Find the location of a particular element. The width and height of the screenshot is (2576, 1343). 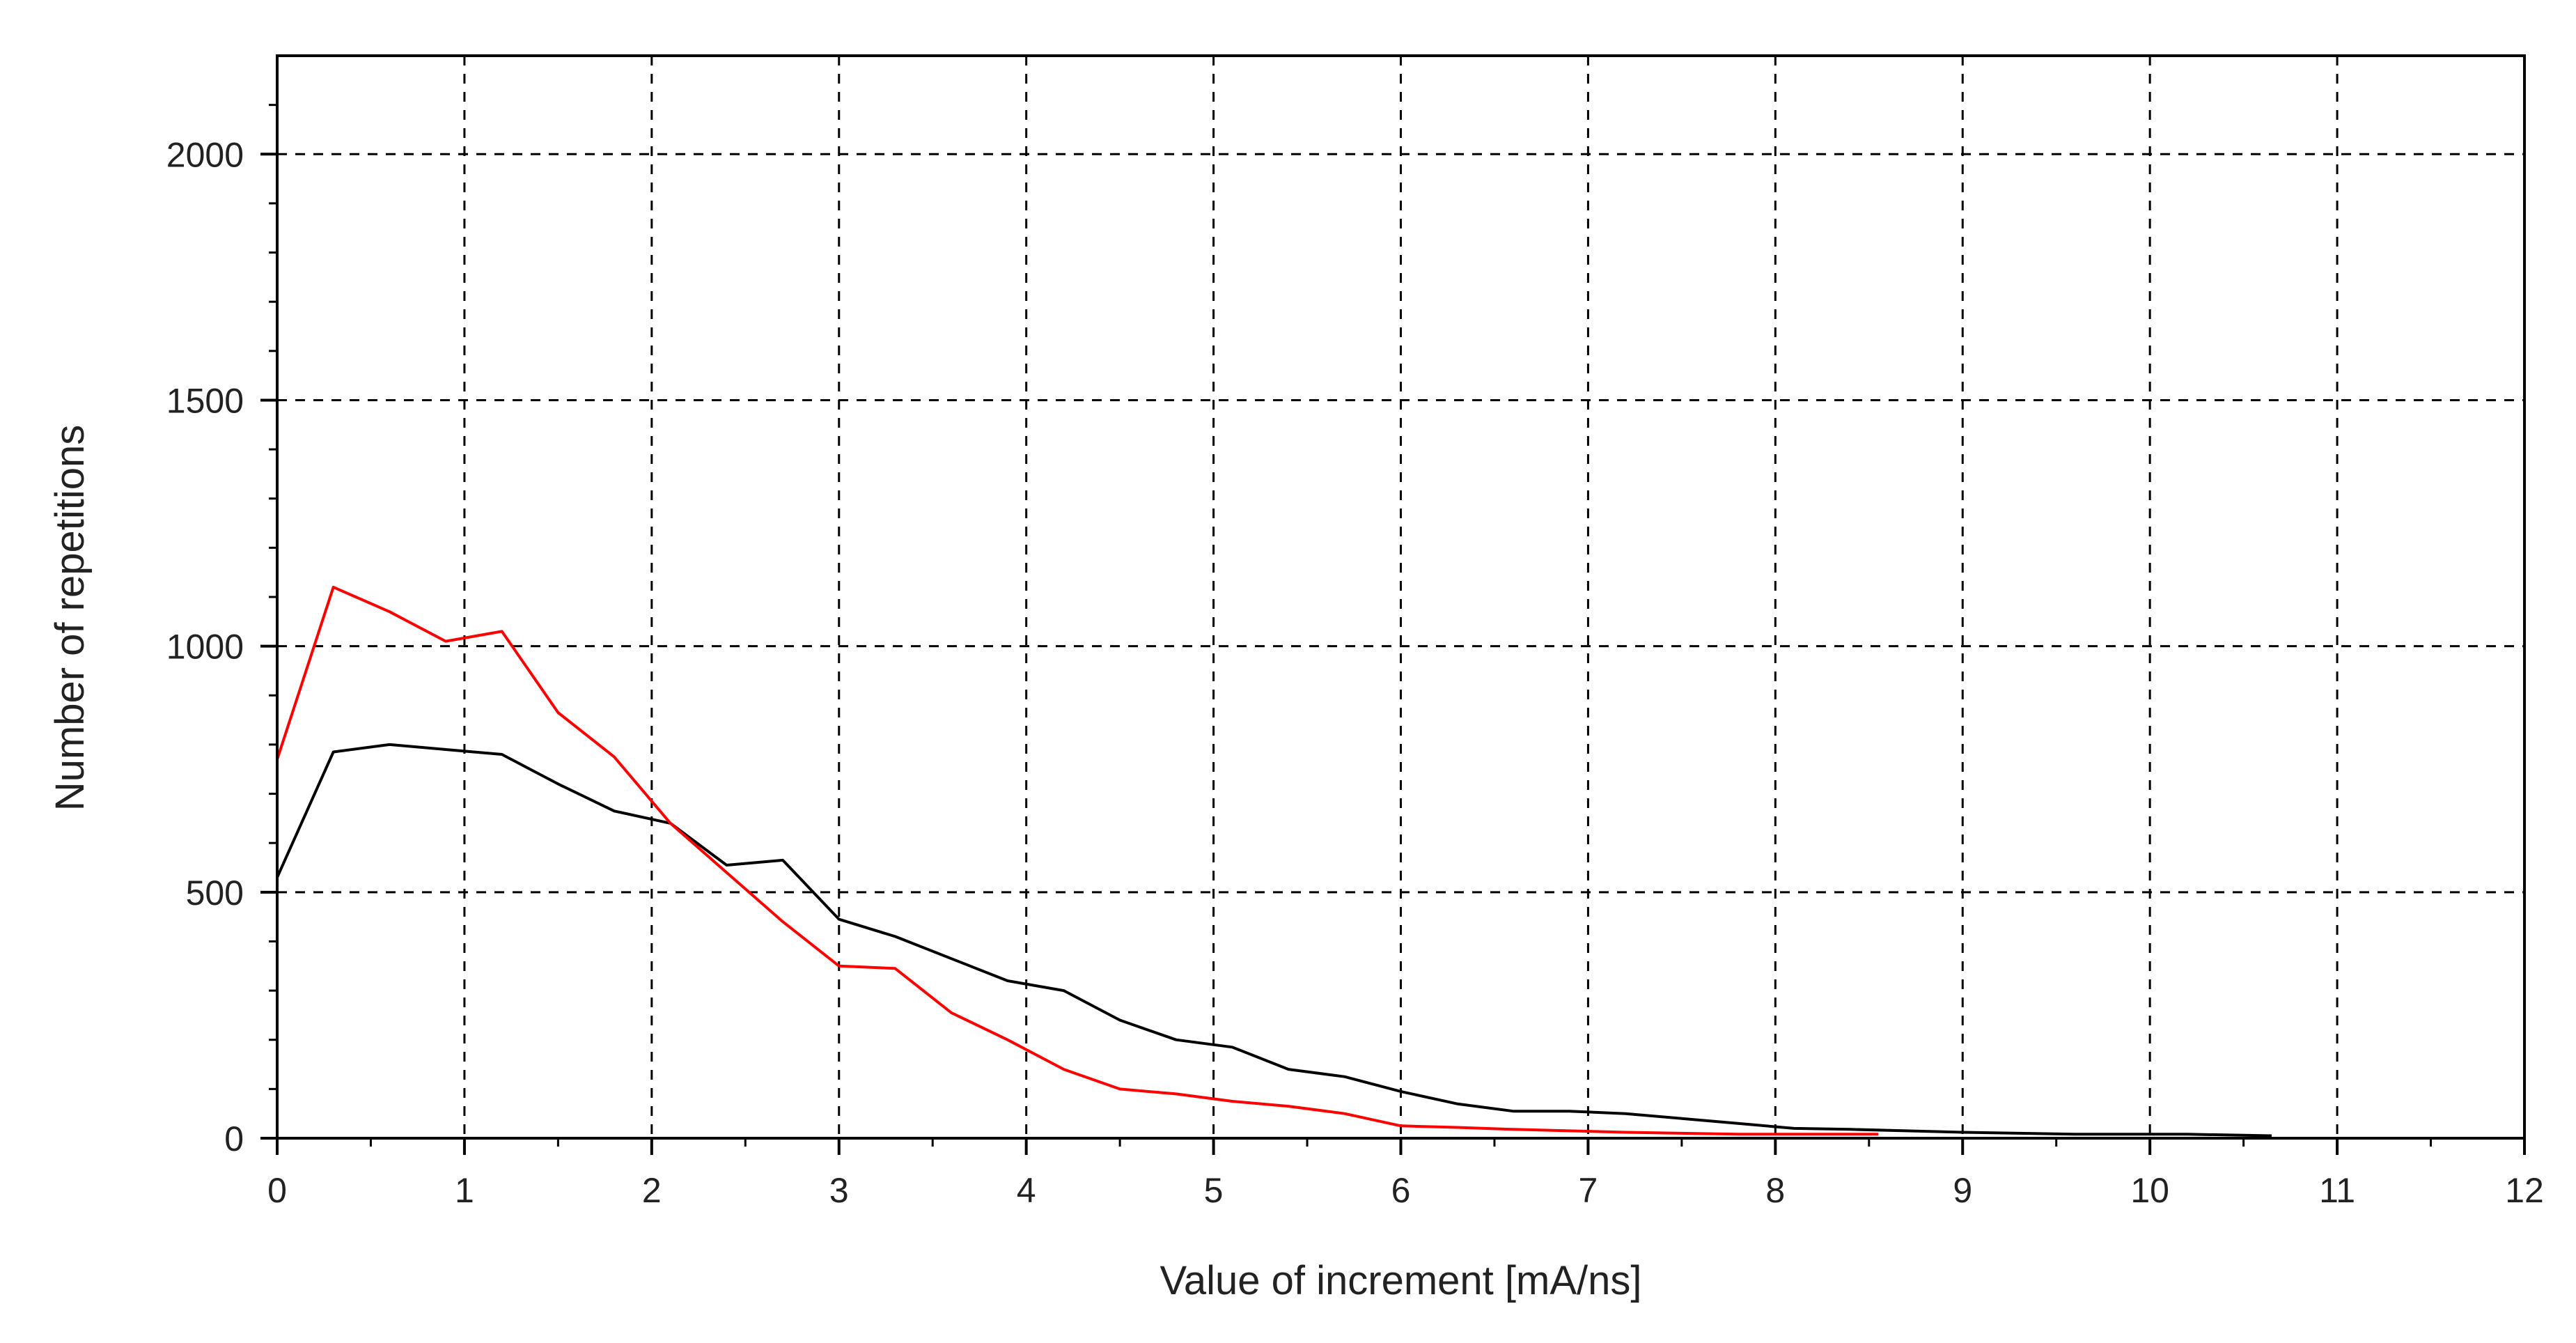

x-tick-label: 6 is located at coordinates (1401, 1190).